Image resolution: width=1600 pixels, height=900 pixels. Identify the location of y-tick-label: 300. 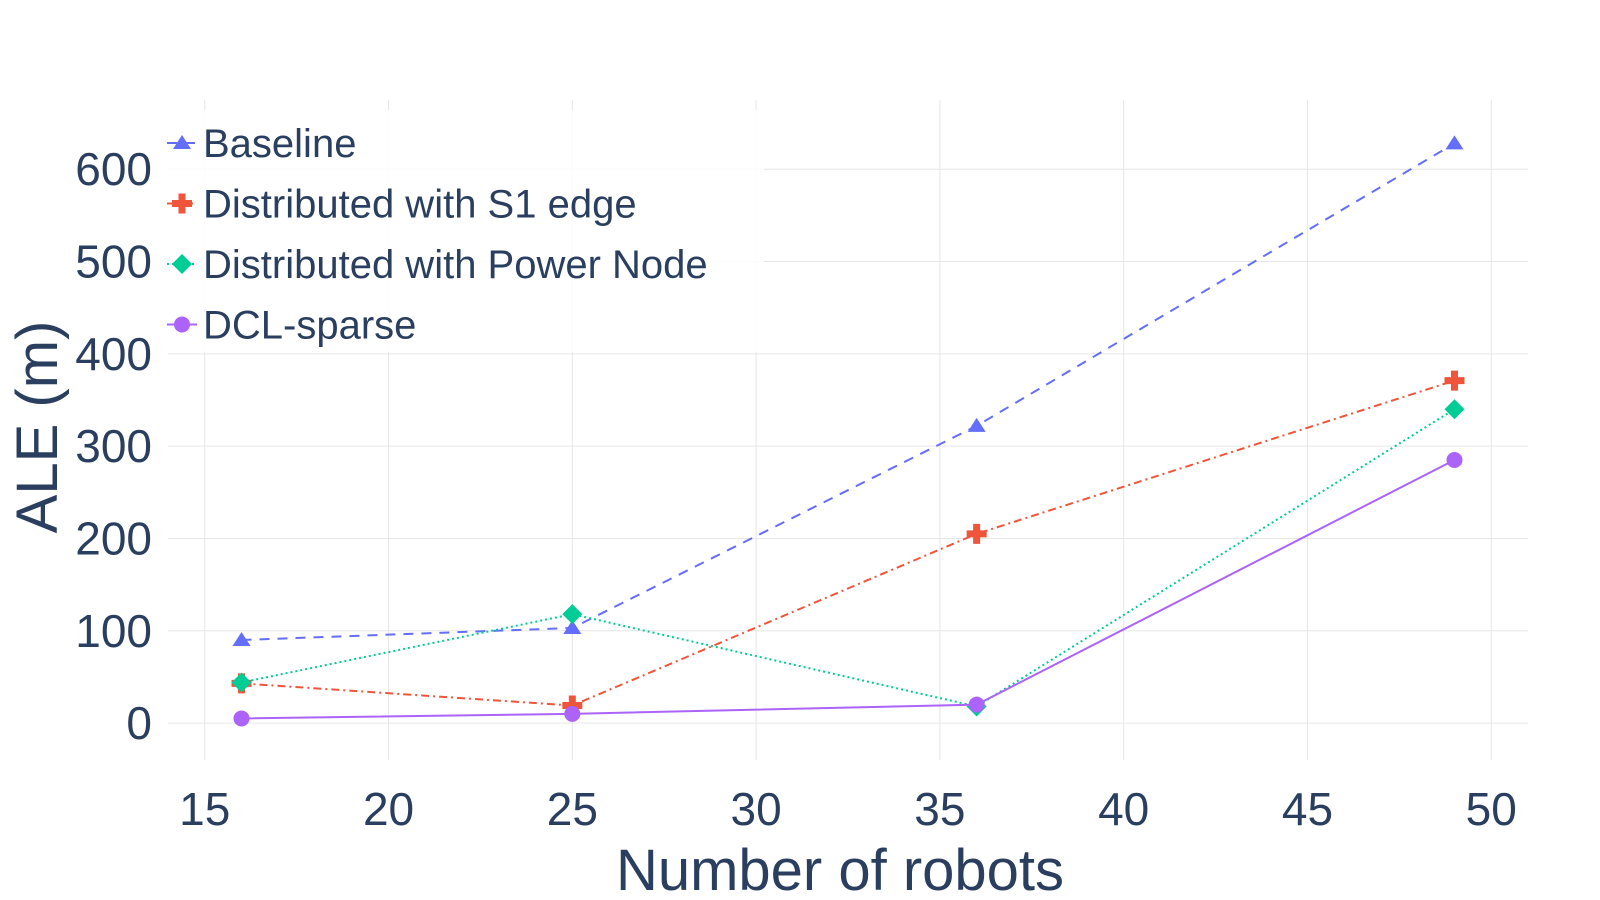
(113, 446).